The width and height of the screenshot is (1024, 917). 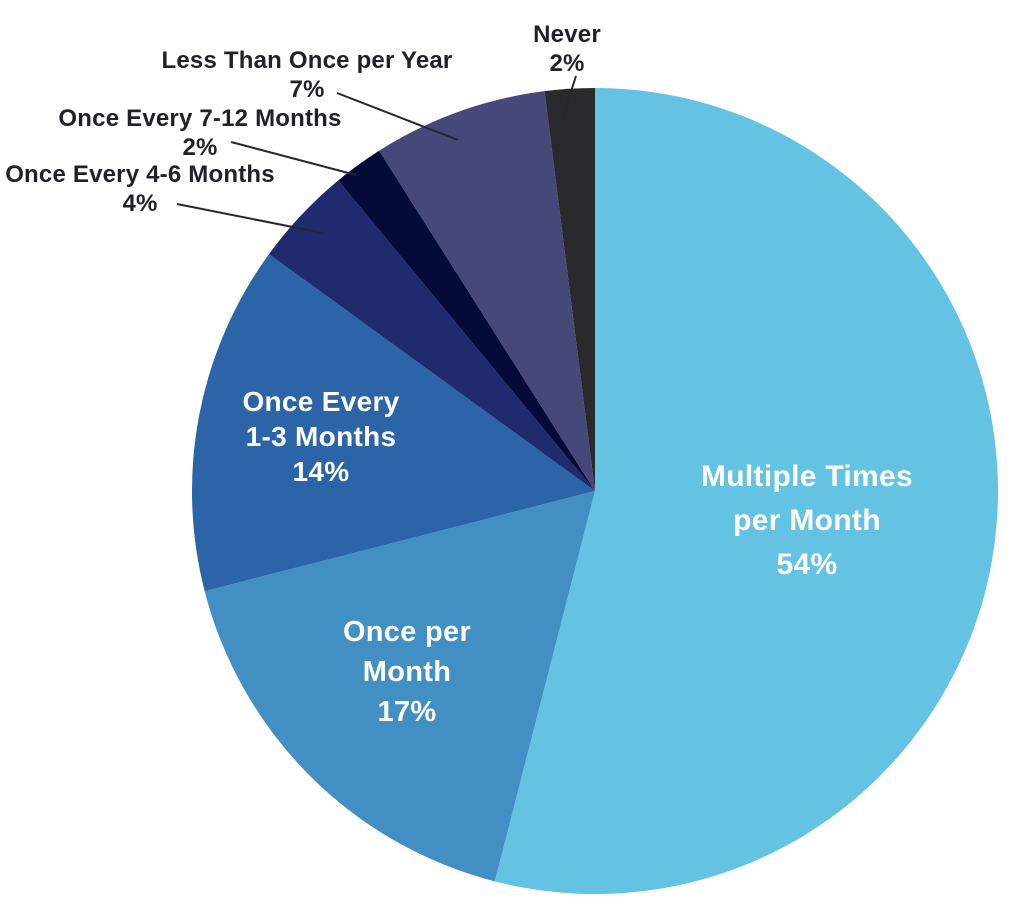 I want to click on label-multiple-times-per-month: Multiple Times per Month 54%, so click(x=807, y=521).